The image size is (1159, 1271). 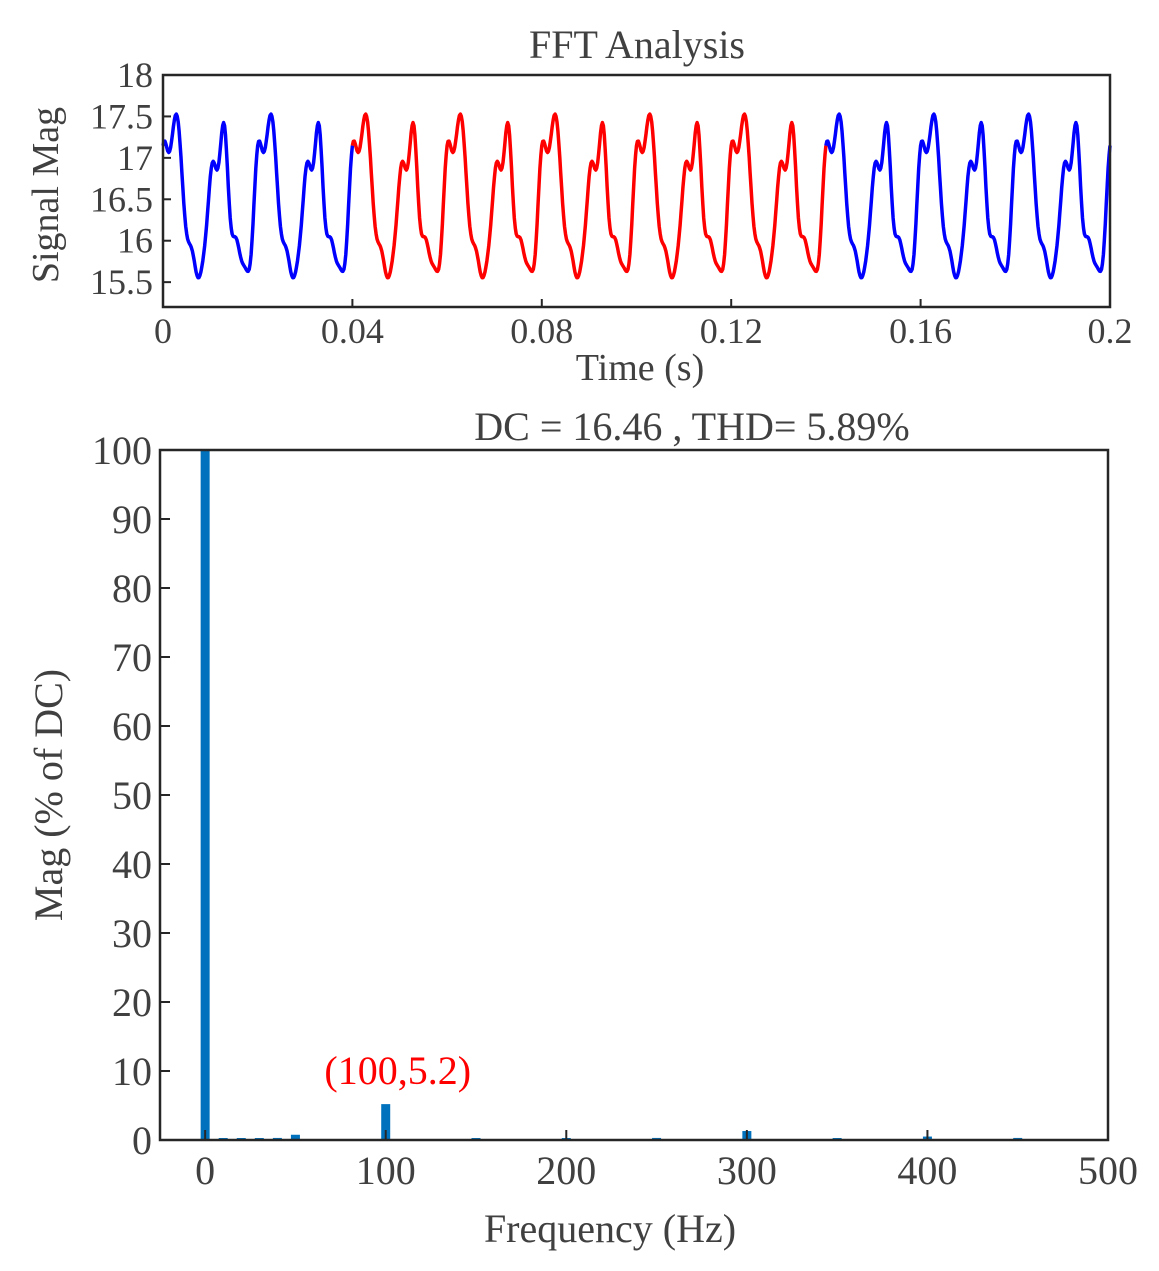 What do you see at coordinates (46, 195) in the screenshot?
I see `time-chart-ylabel: Signal Mag` at bounding box center [46, 195].